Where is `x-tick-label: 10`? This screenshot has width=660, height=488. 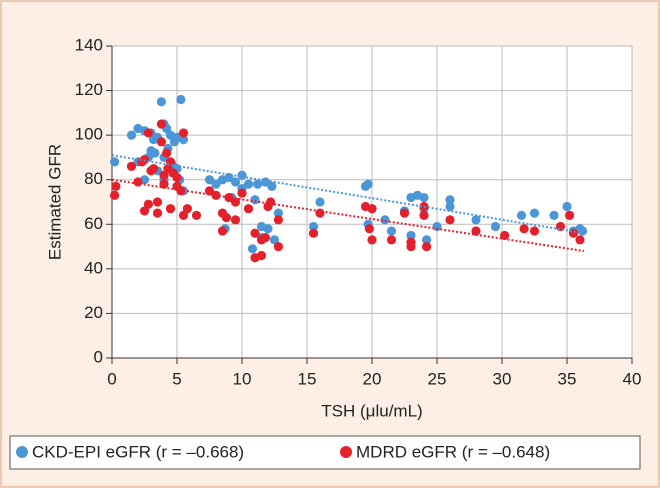 x-tick-label: 10 is located at coordinates (242, 378).